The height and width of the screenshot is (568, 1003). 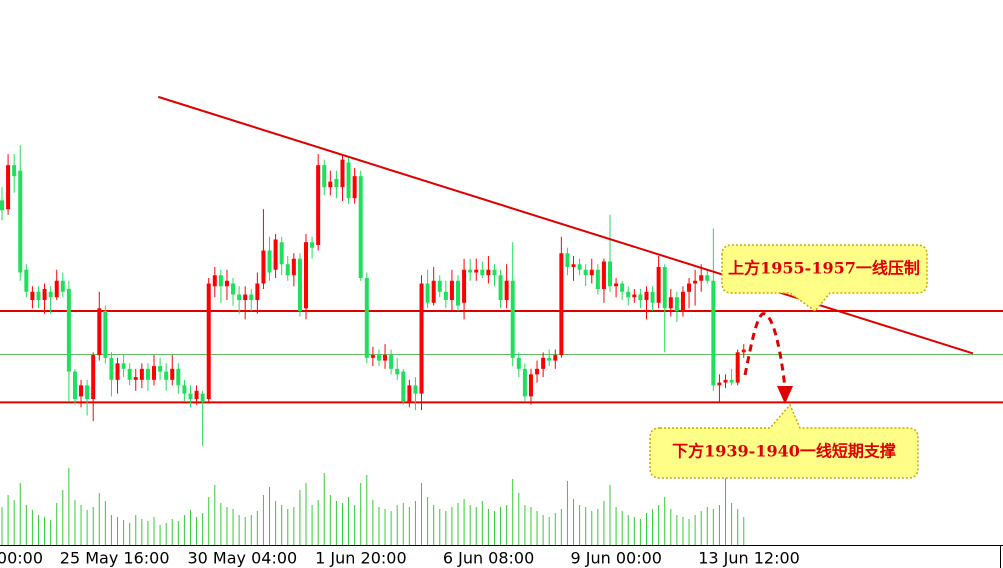 What do you see at coordinates (824, 268) in the screenshot?
I see `annotation: 上方1955-1957一线压制` at bounding box center [824, 268].